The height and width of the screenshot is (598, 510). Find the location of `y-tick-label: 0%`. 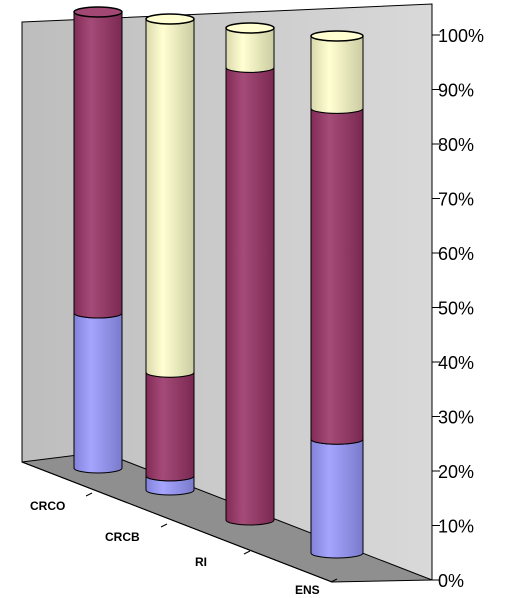

y-tick-label: 0% is located at coordinates (451, 581).